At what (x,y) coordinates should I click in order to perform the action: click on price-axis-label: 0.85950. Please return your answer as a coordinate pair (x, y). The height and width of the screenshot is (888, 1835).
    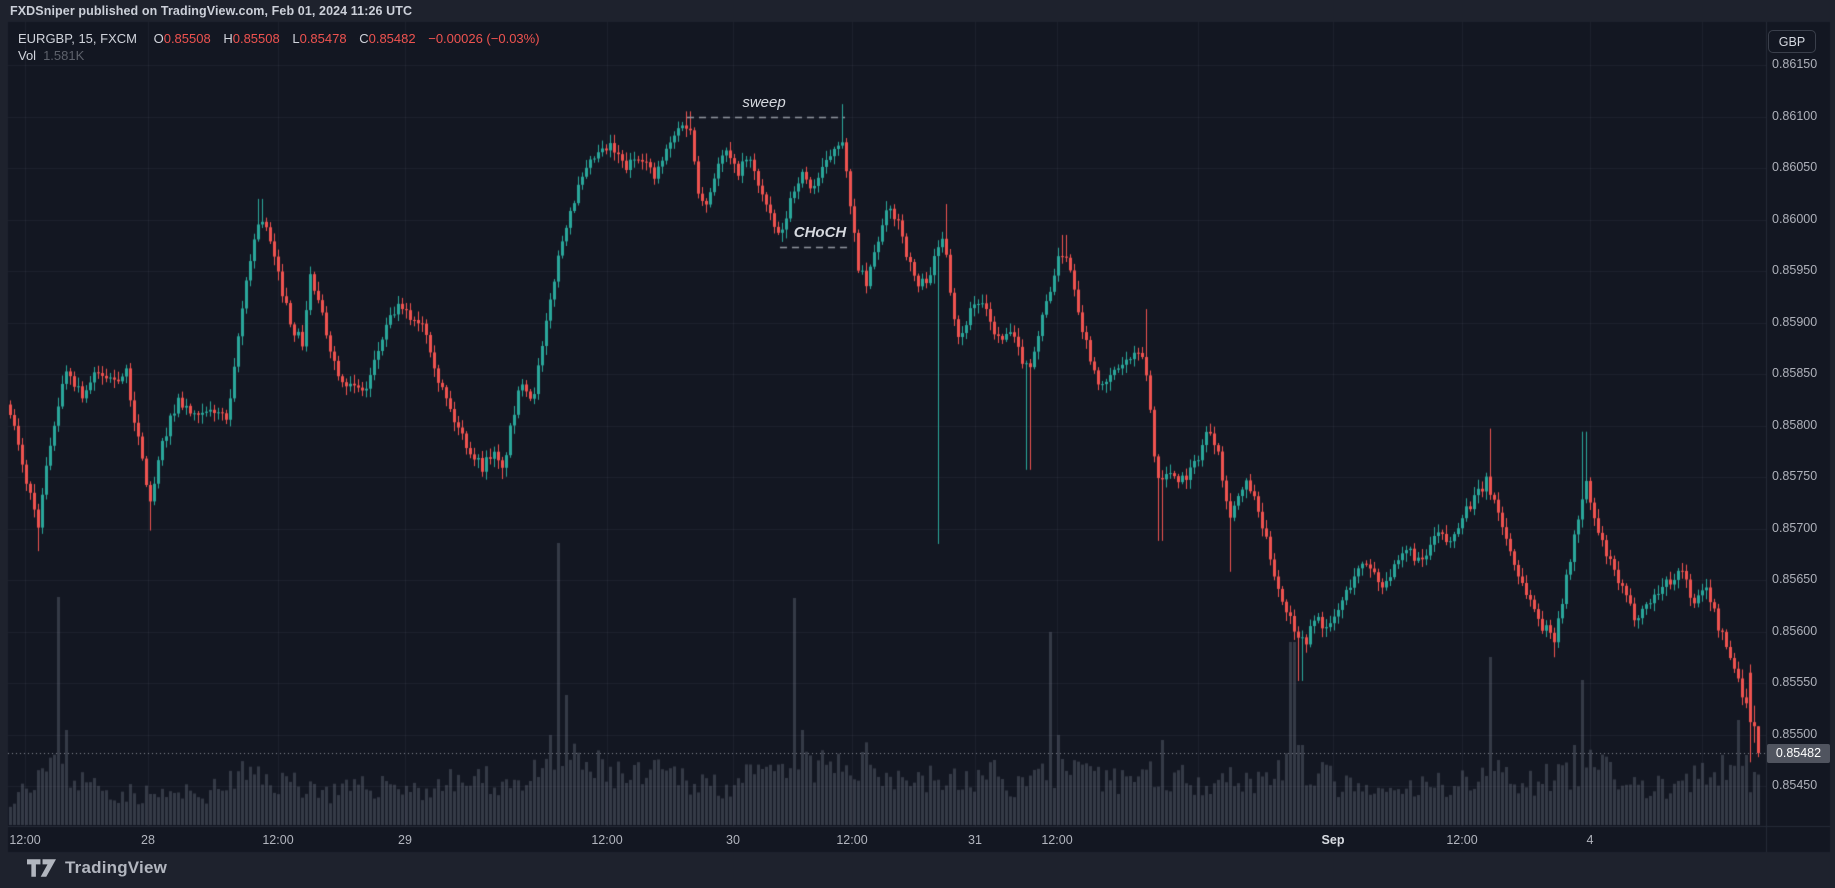
    Looking at the image, I should click on (1795, 270).